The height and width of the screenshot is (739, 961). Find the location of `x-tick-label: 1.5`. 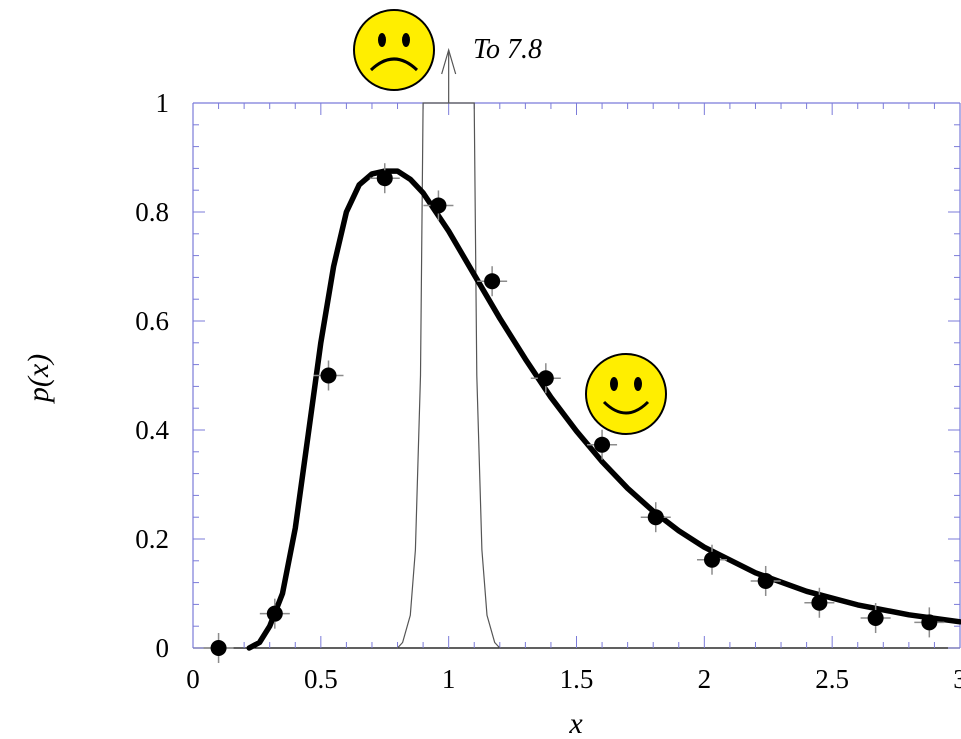

x-tick-label: 1.5 is located at coordinates (577, 679).